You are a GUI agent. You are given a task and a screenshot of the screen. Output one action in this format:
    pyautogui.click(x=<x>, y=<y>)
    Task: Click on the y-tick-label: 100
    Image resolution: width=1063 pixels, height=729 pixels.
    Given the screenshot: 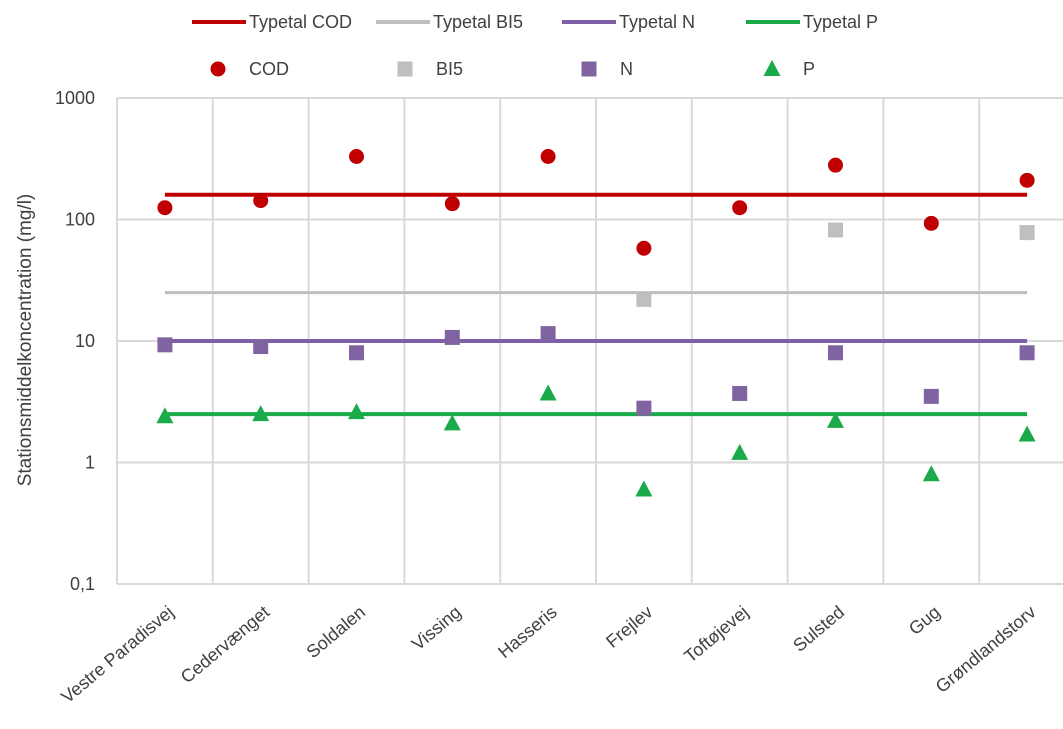 What is the action you would take?
    pyautogui.click(x=80, y=220)
    